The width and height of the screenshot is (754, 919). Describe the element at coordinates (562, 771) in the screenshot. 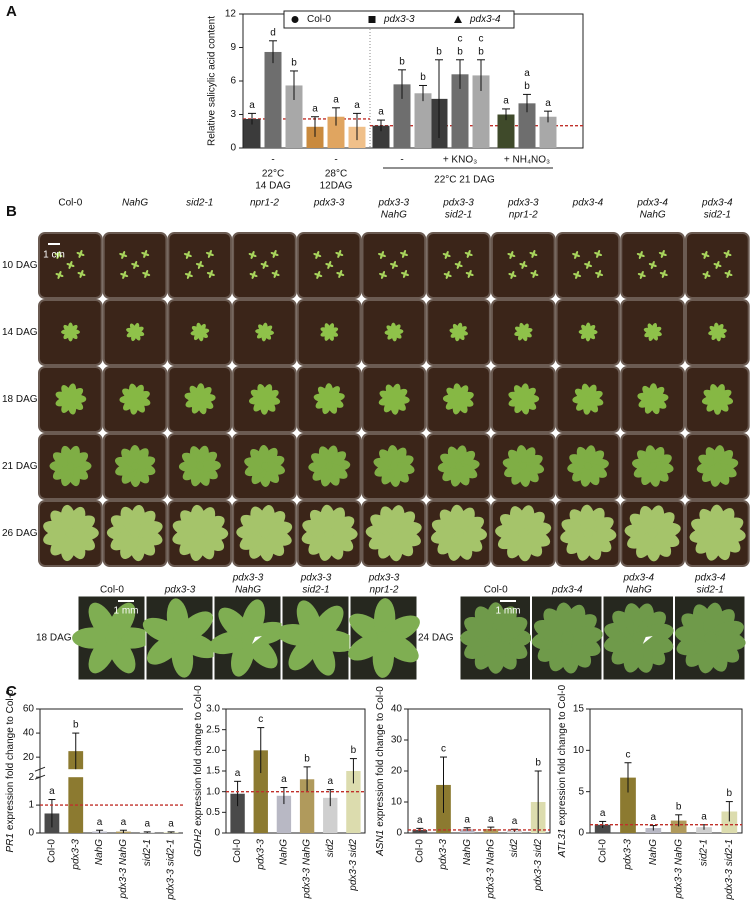

I see `y-axis-label: ATL31 expression fold change to Col-0` at that location.